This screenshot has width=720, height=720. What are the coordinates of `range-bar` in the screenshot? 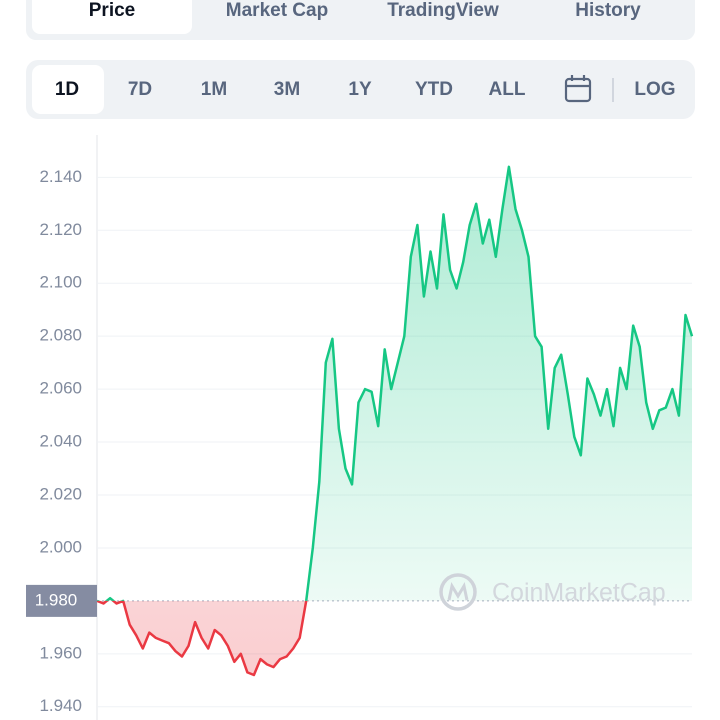 It's located at (360, 89).